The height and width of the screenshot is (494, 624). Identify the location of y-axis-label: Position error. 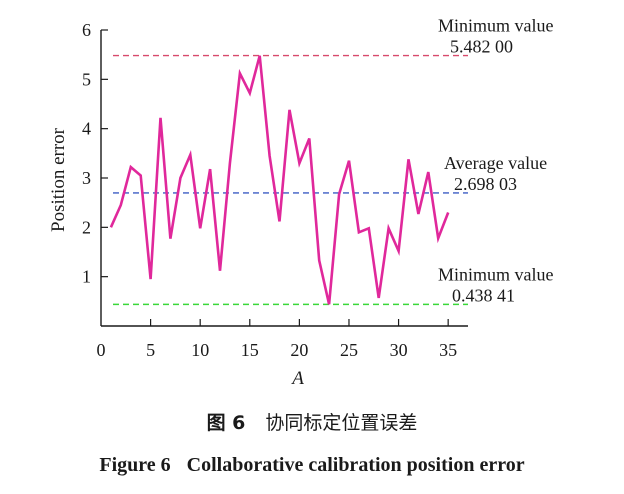
(58, 179).